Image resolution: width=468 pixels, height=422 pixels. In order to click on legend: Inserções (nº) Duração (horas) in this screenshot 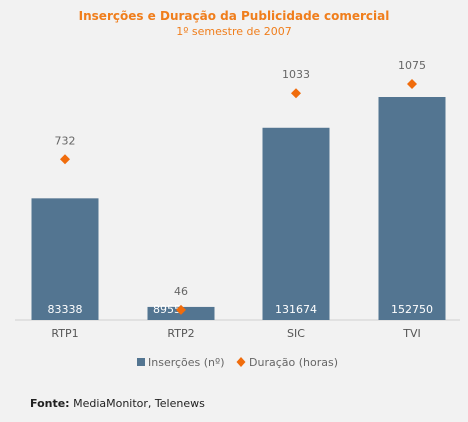, I will do `click(237, 362)`.